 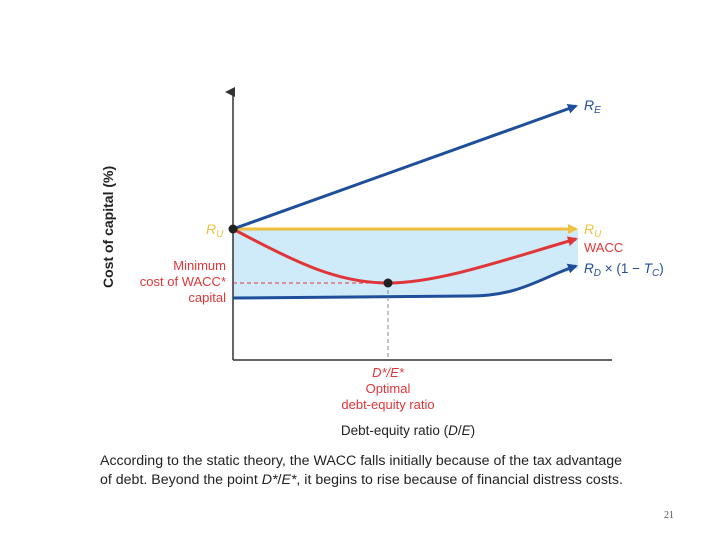 I want to click on wacc-label: WACC, so click(x=603, y=247).